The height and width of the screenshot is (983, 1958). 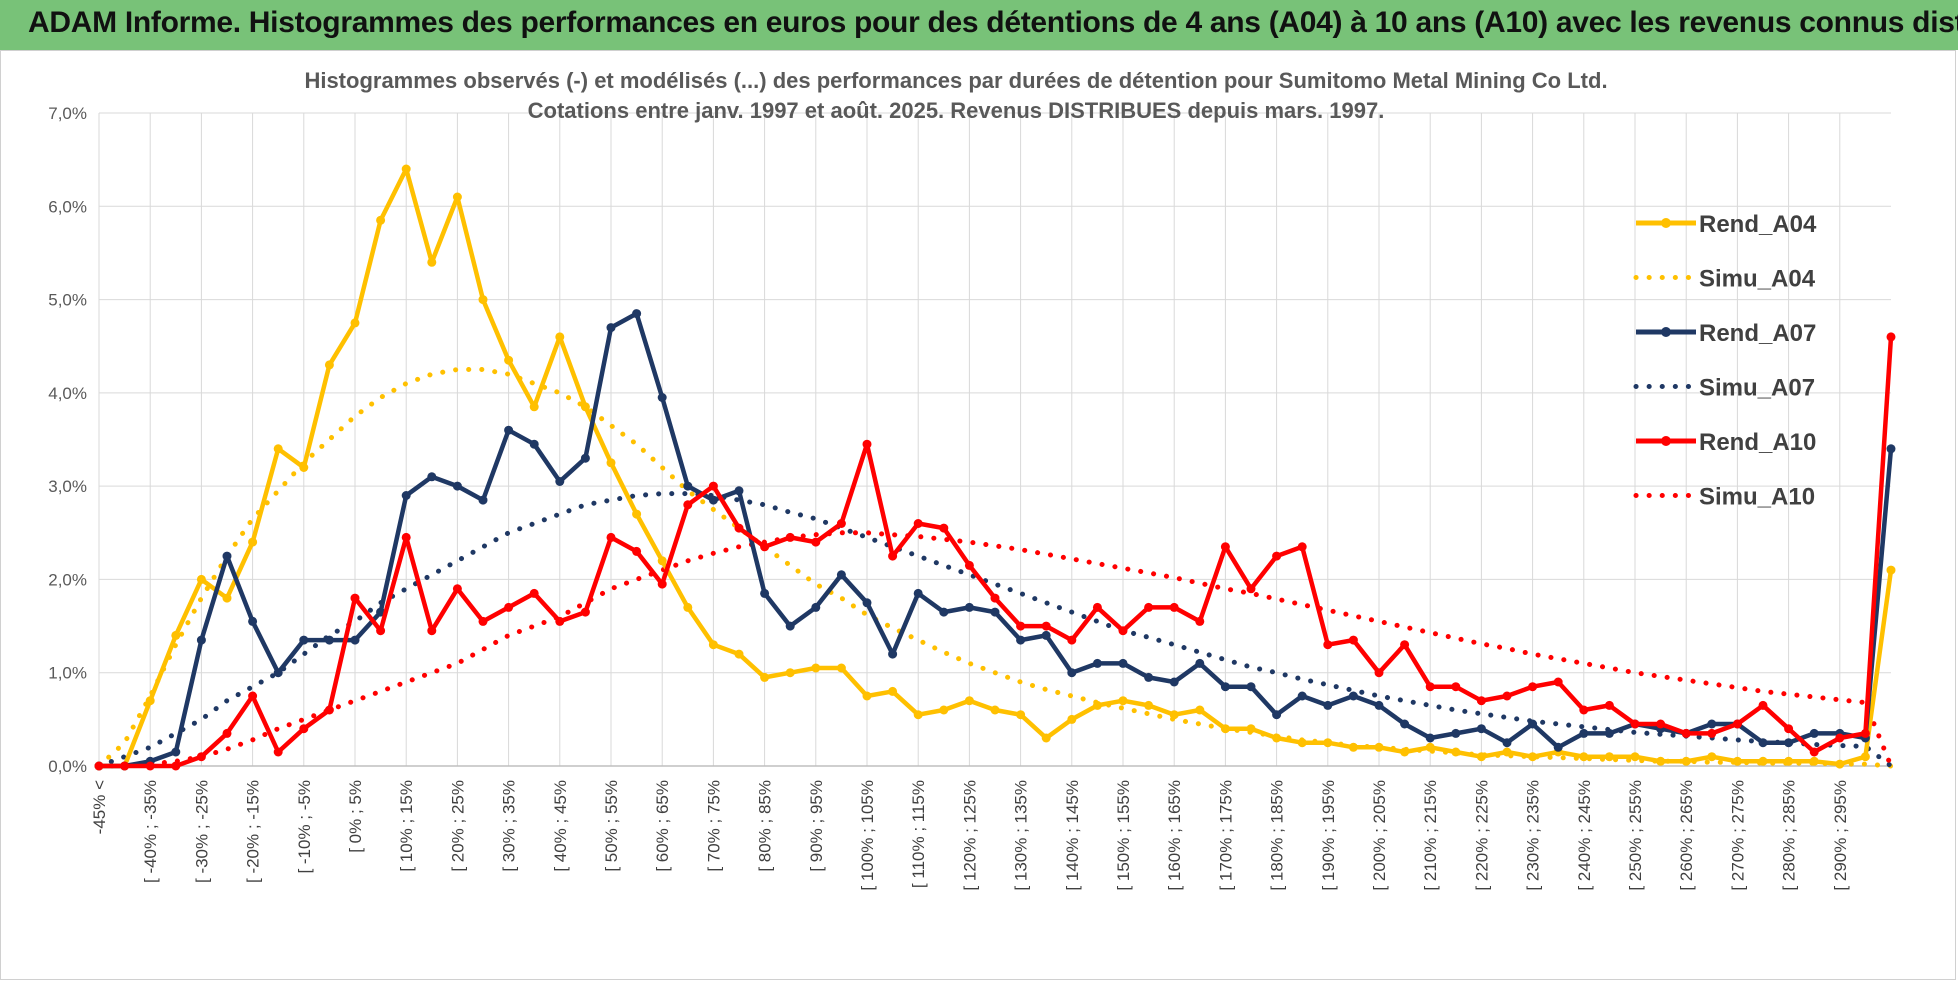 I want to click on x-tick-label: [ 170% ; 175%, so click(x=1225, y=835).